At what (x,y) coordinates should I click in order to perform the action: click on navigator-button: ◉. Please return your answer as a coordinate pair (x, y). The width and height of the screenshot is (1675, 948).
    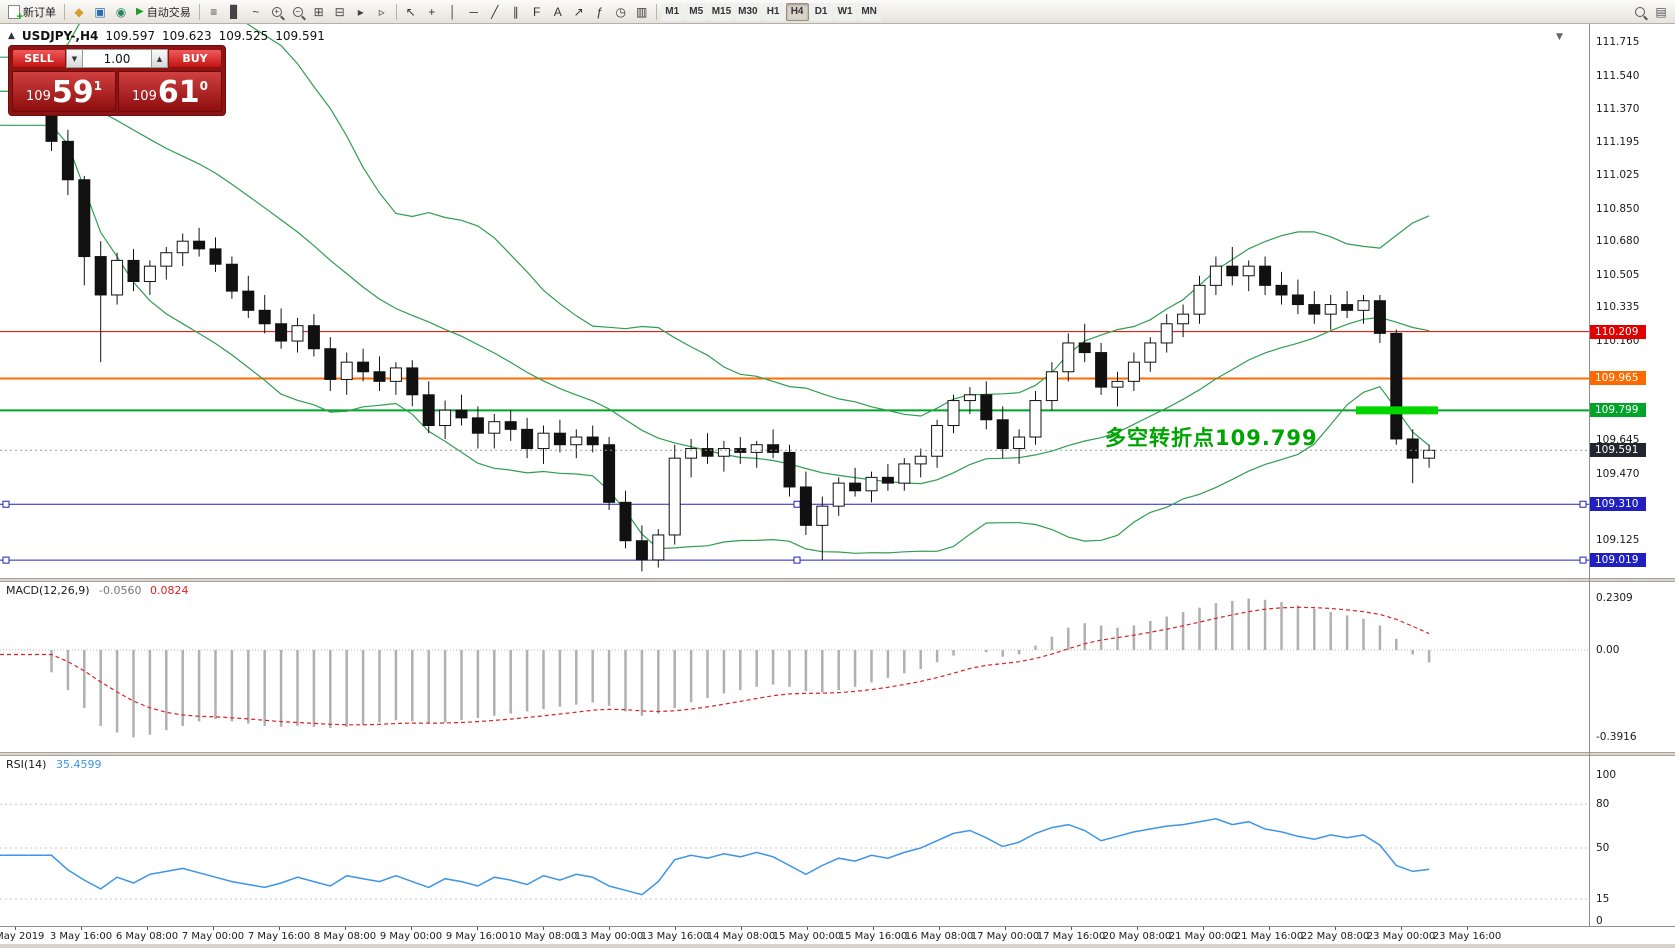
    Looking at the image, I should click on (121, 12).